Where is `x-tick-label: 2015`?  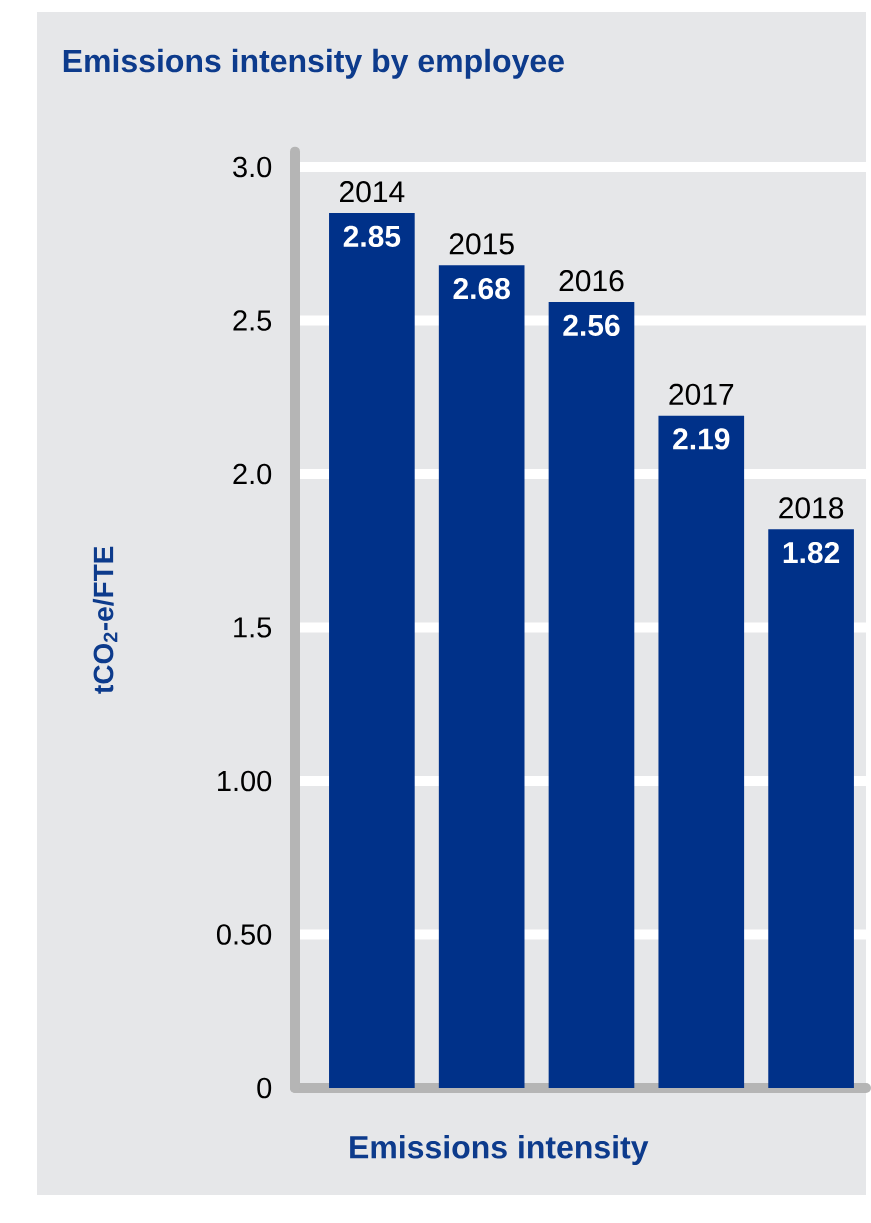 x-tick-label: 2015 is located at coordinates (481, 244).